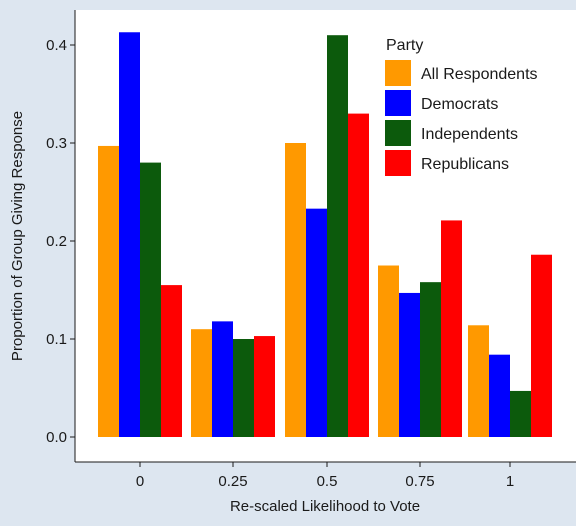 The width and height of the screenshot is (576, 526). What do you see at coordinates (243, 388) in the screenshot?
I see `bar-independents-0.25` at bounding box center [243, 388].